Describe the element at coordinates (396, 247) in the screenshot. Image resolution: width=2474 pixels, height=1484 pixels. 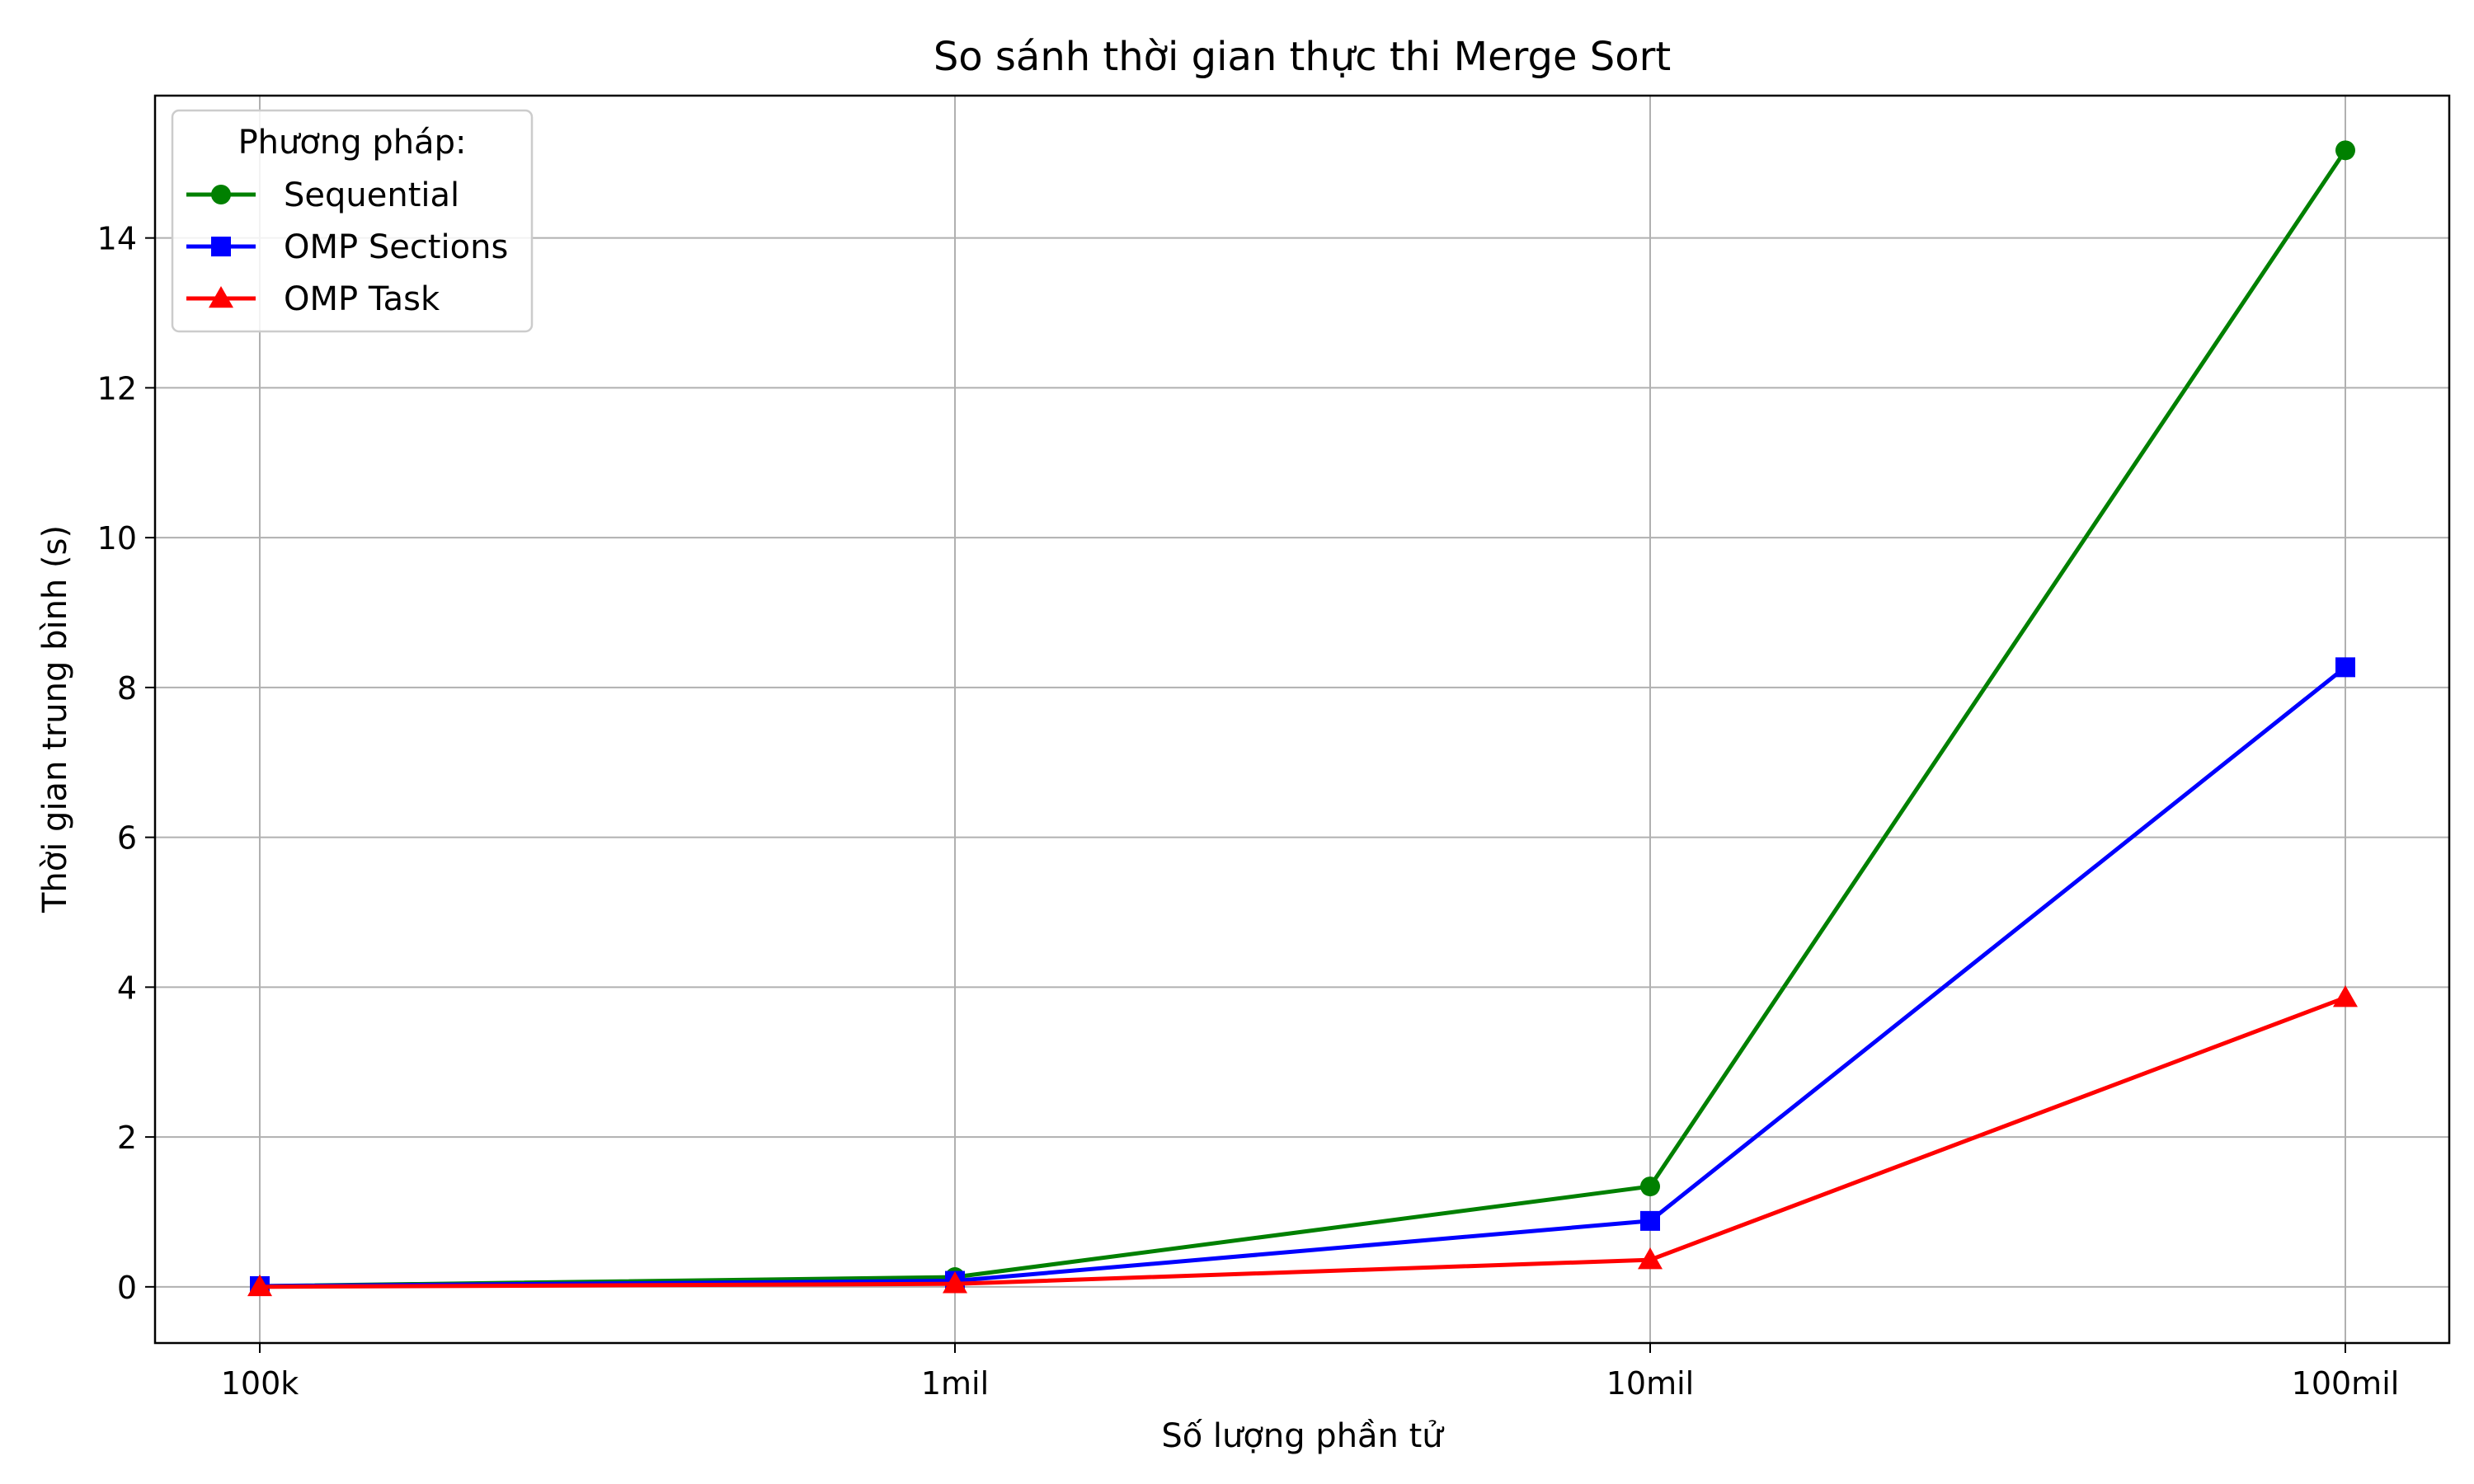
I see `legend-label: OMP Sections` at that location.